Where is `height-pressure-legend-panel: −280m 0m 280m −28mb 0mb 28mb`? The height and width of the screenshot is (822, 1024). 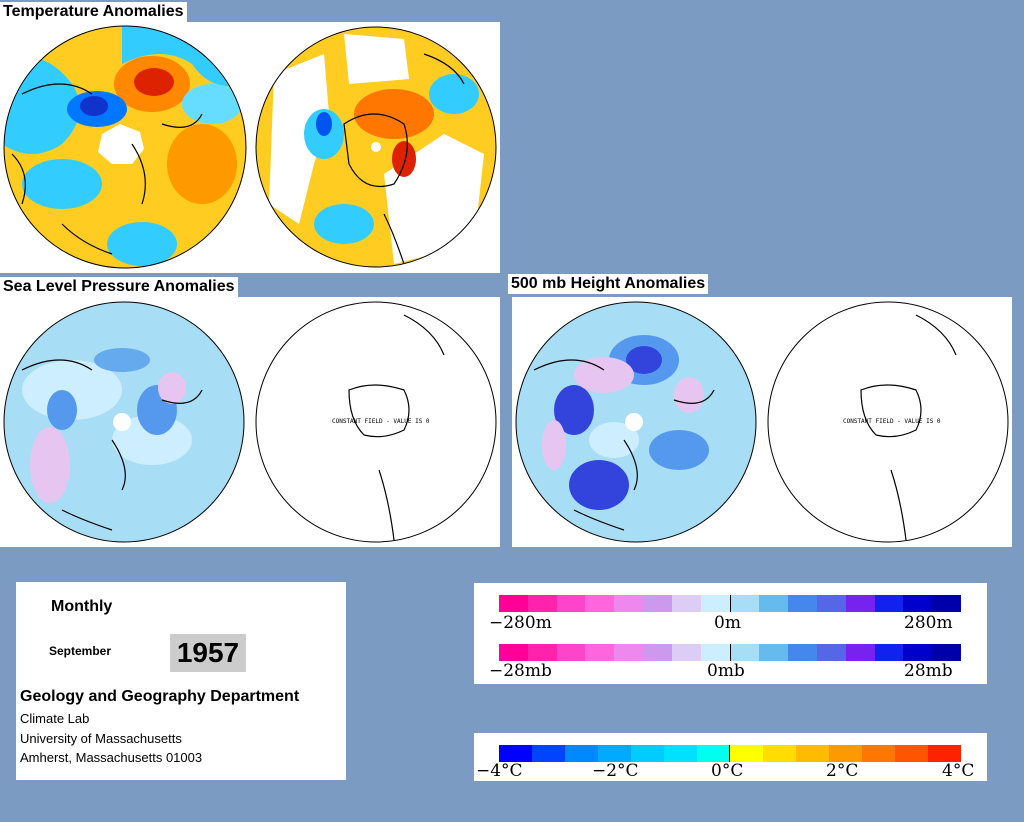
height-pressure-legend-panel: −280m 0m 280m −28mb 0mb 28mb is located at coordinates (730, 633).